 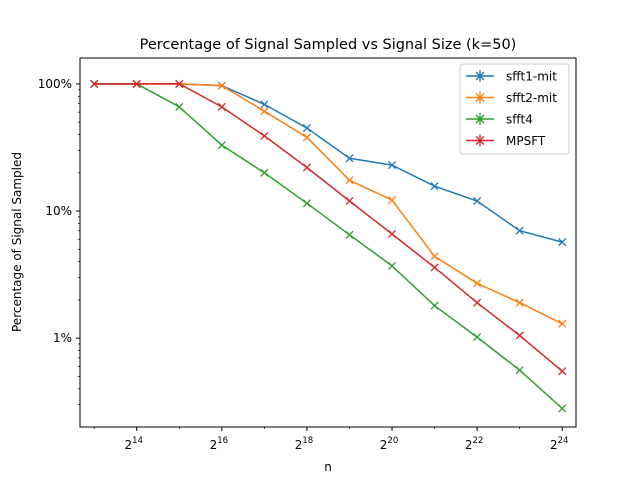 I want to click on legend-label: sfft2-mit, so click(x=531, y=98).